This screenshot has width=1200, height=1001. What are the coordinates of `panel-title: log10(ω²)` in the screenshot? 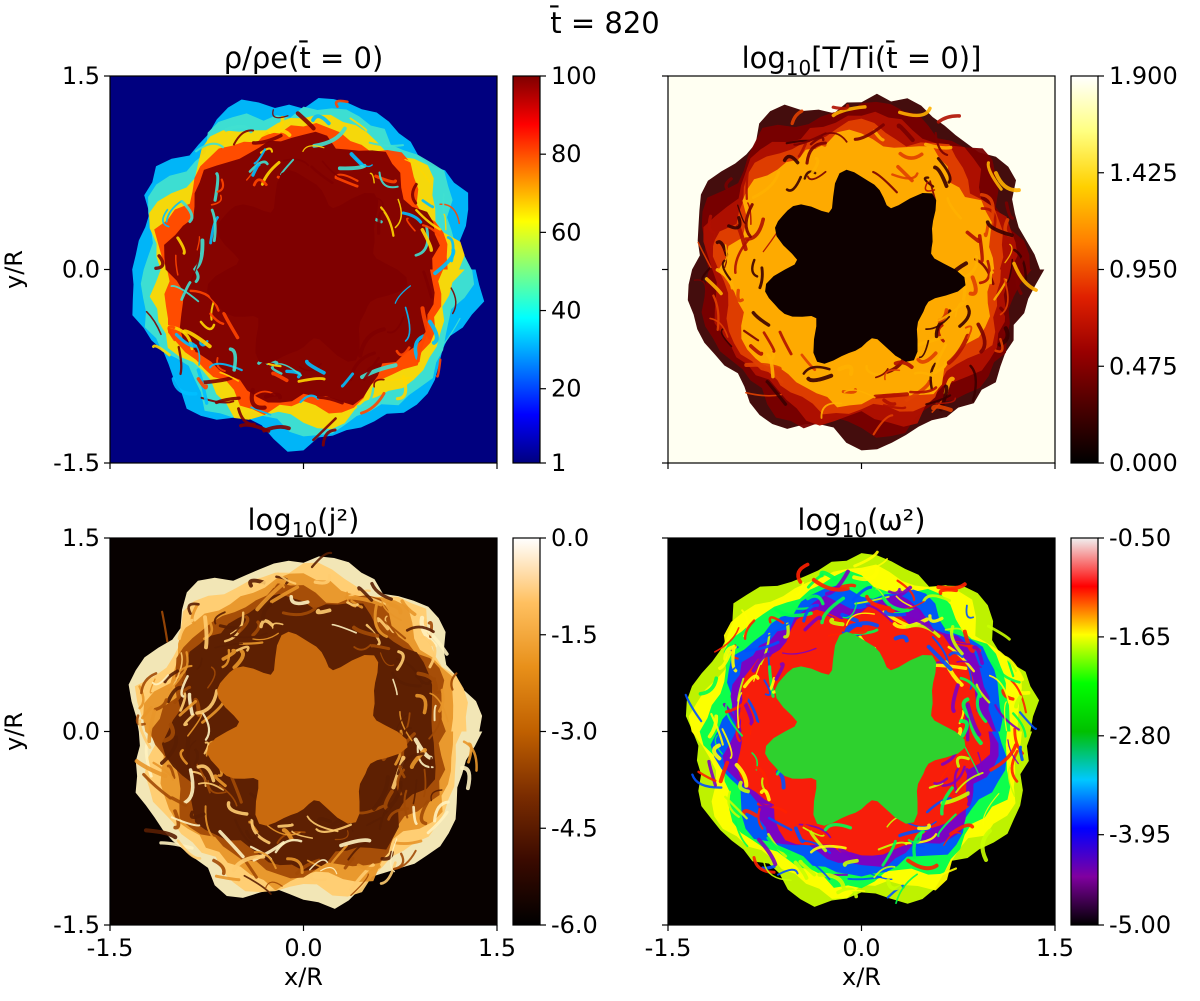 It's located at (861, 522).